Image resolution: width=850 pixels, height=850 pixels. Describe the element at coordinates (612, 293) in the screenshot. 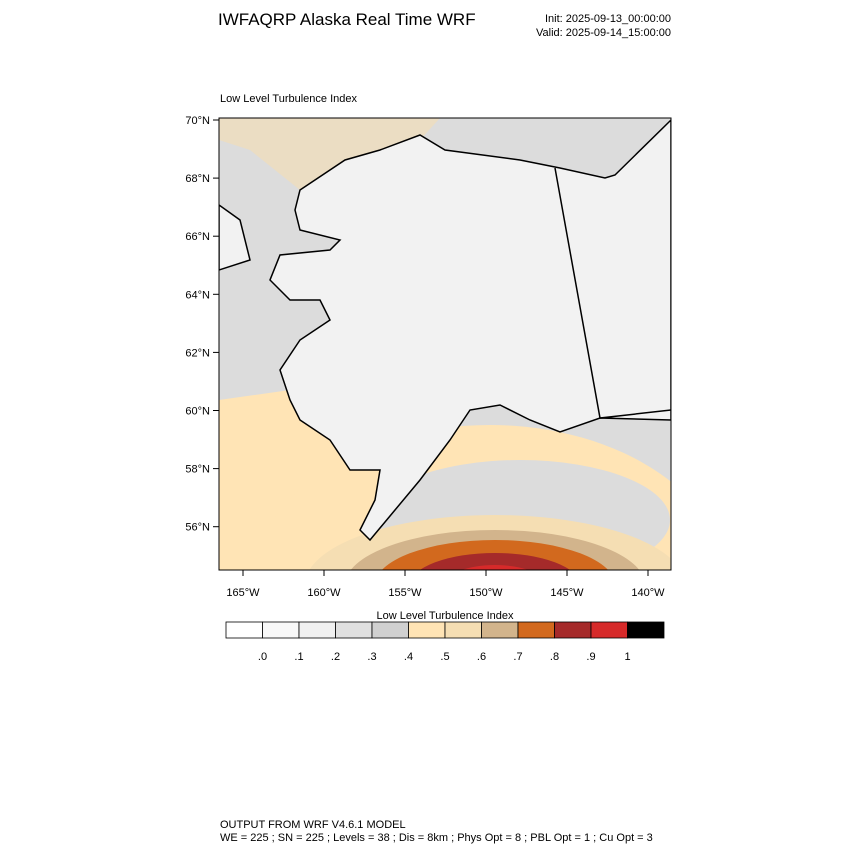

I see `border` at that location.